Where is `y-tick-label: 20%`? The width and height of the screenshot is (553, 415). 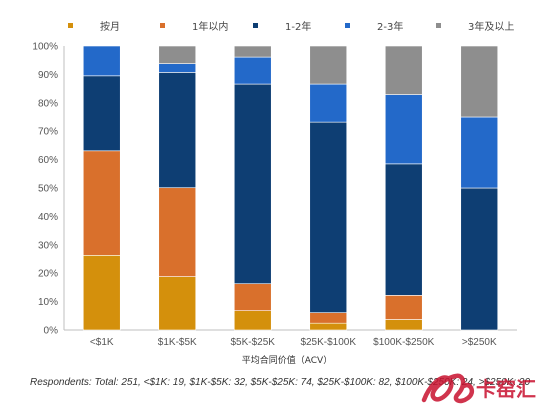
y-tick-label: 20% is located at coordinates (48, 274).